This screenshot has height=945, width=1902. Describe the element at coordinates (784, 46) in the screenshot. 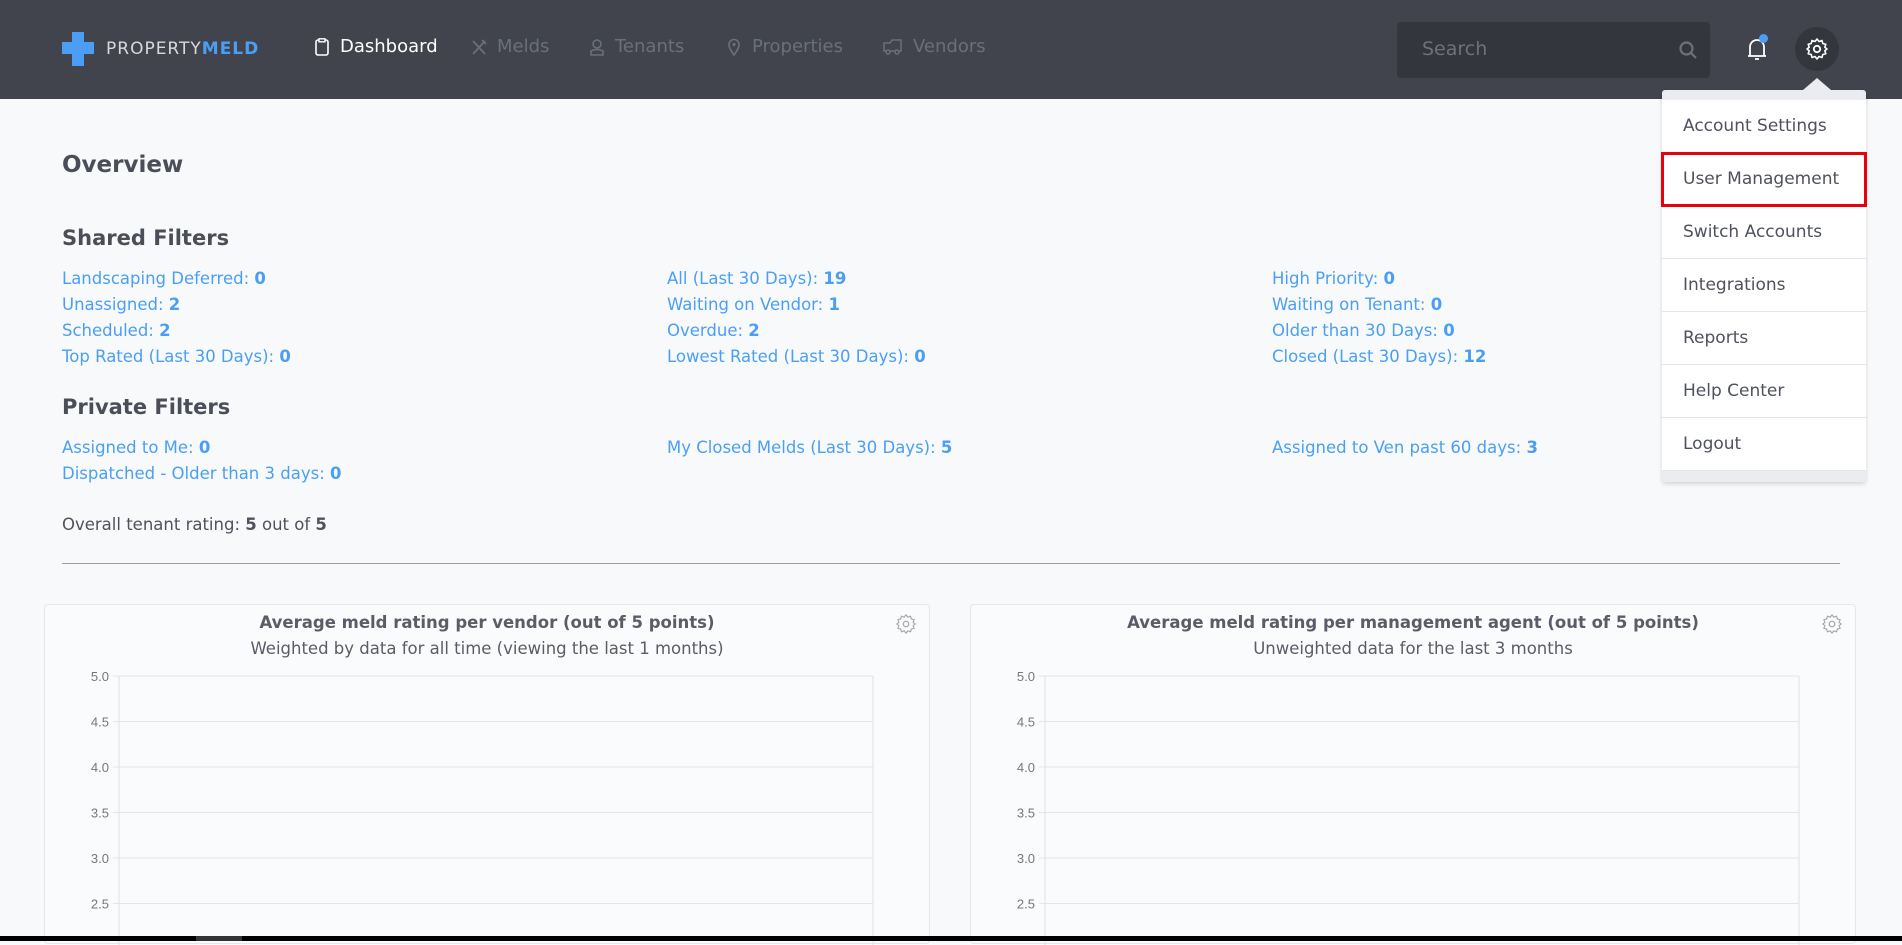

I see `nav-properties: Properties` at that location.